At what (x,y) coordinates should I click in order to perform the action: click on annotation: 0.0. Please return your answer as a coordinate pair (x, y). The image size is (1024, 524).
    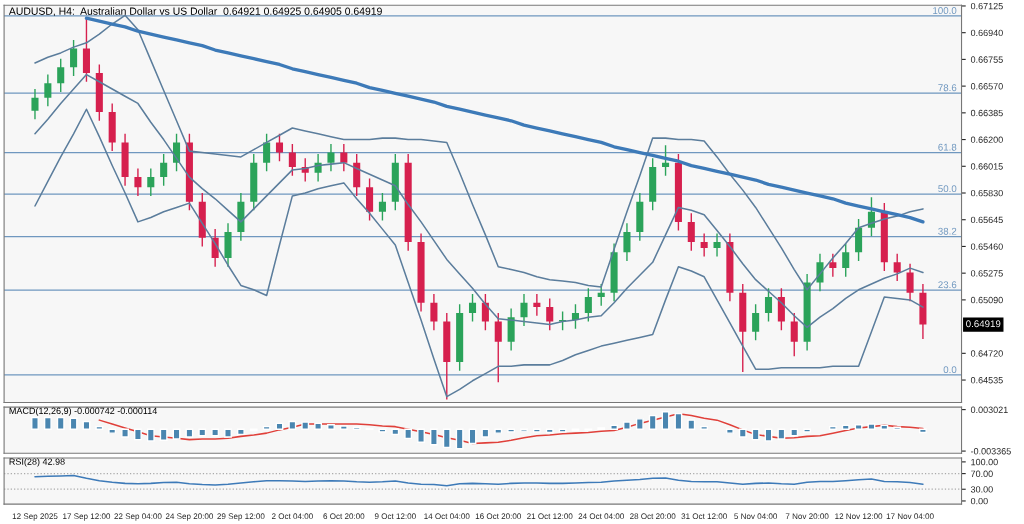
    Looking at the image, I should click on (950, 370).